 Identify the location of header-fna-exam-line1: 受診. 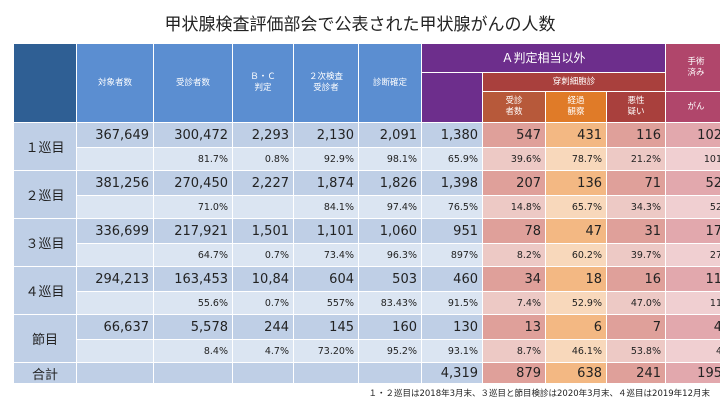
(514, 101).